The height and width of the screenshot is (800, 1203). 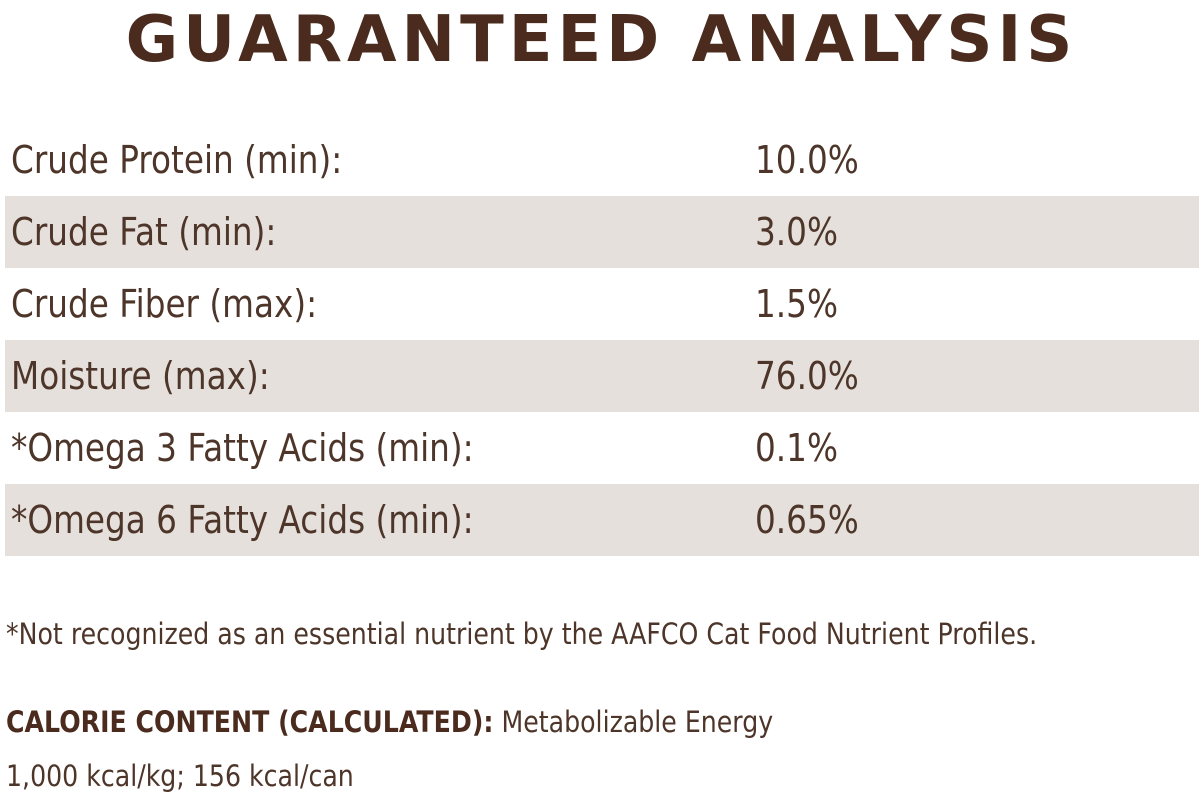 I want to click on analysis-label: Crude Protein (min):, so click(x=177, y=160).